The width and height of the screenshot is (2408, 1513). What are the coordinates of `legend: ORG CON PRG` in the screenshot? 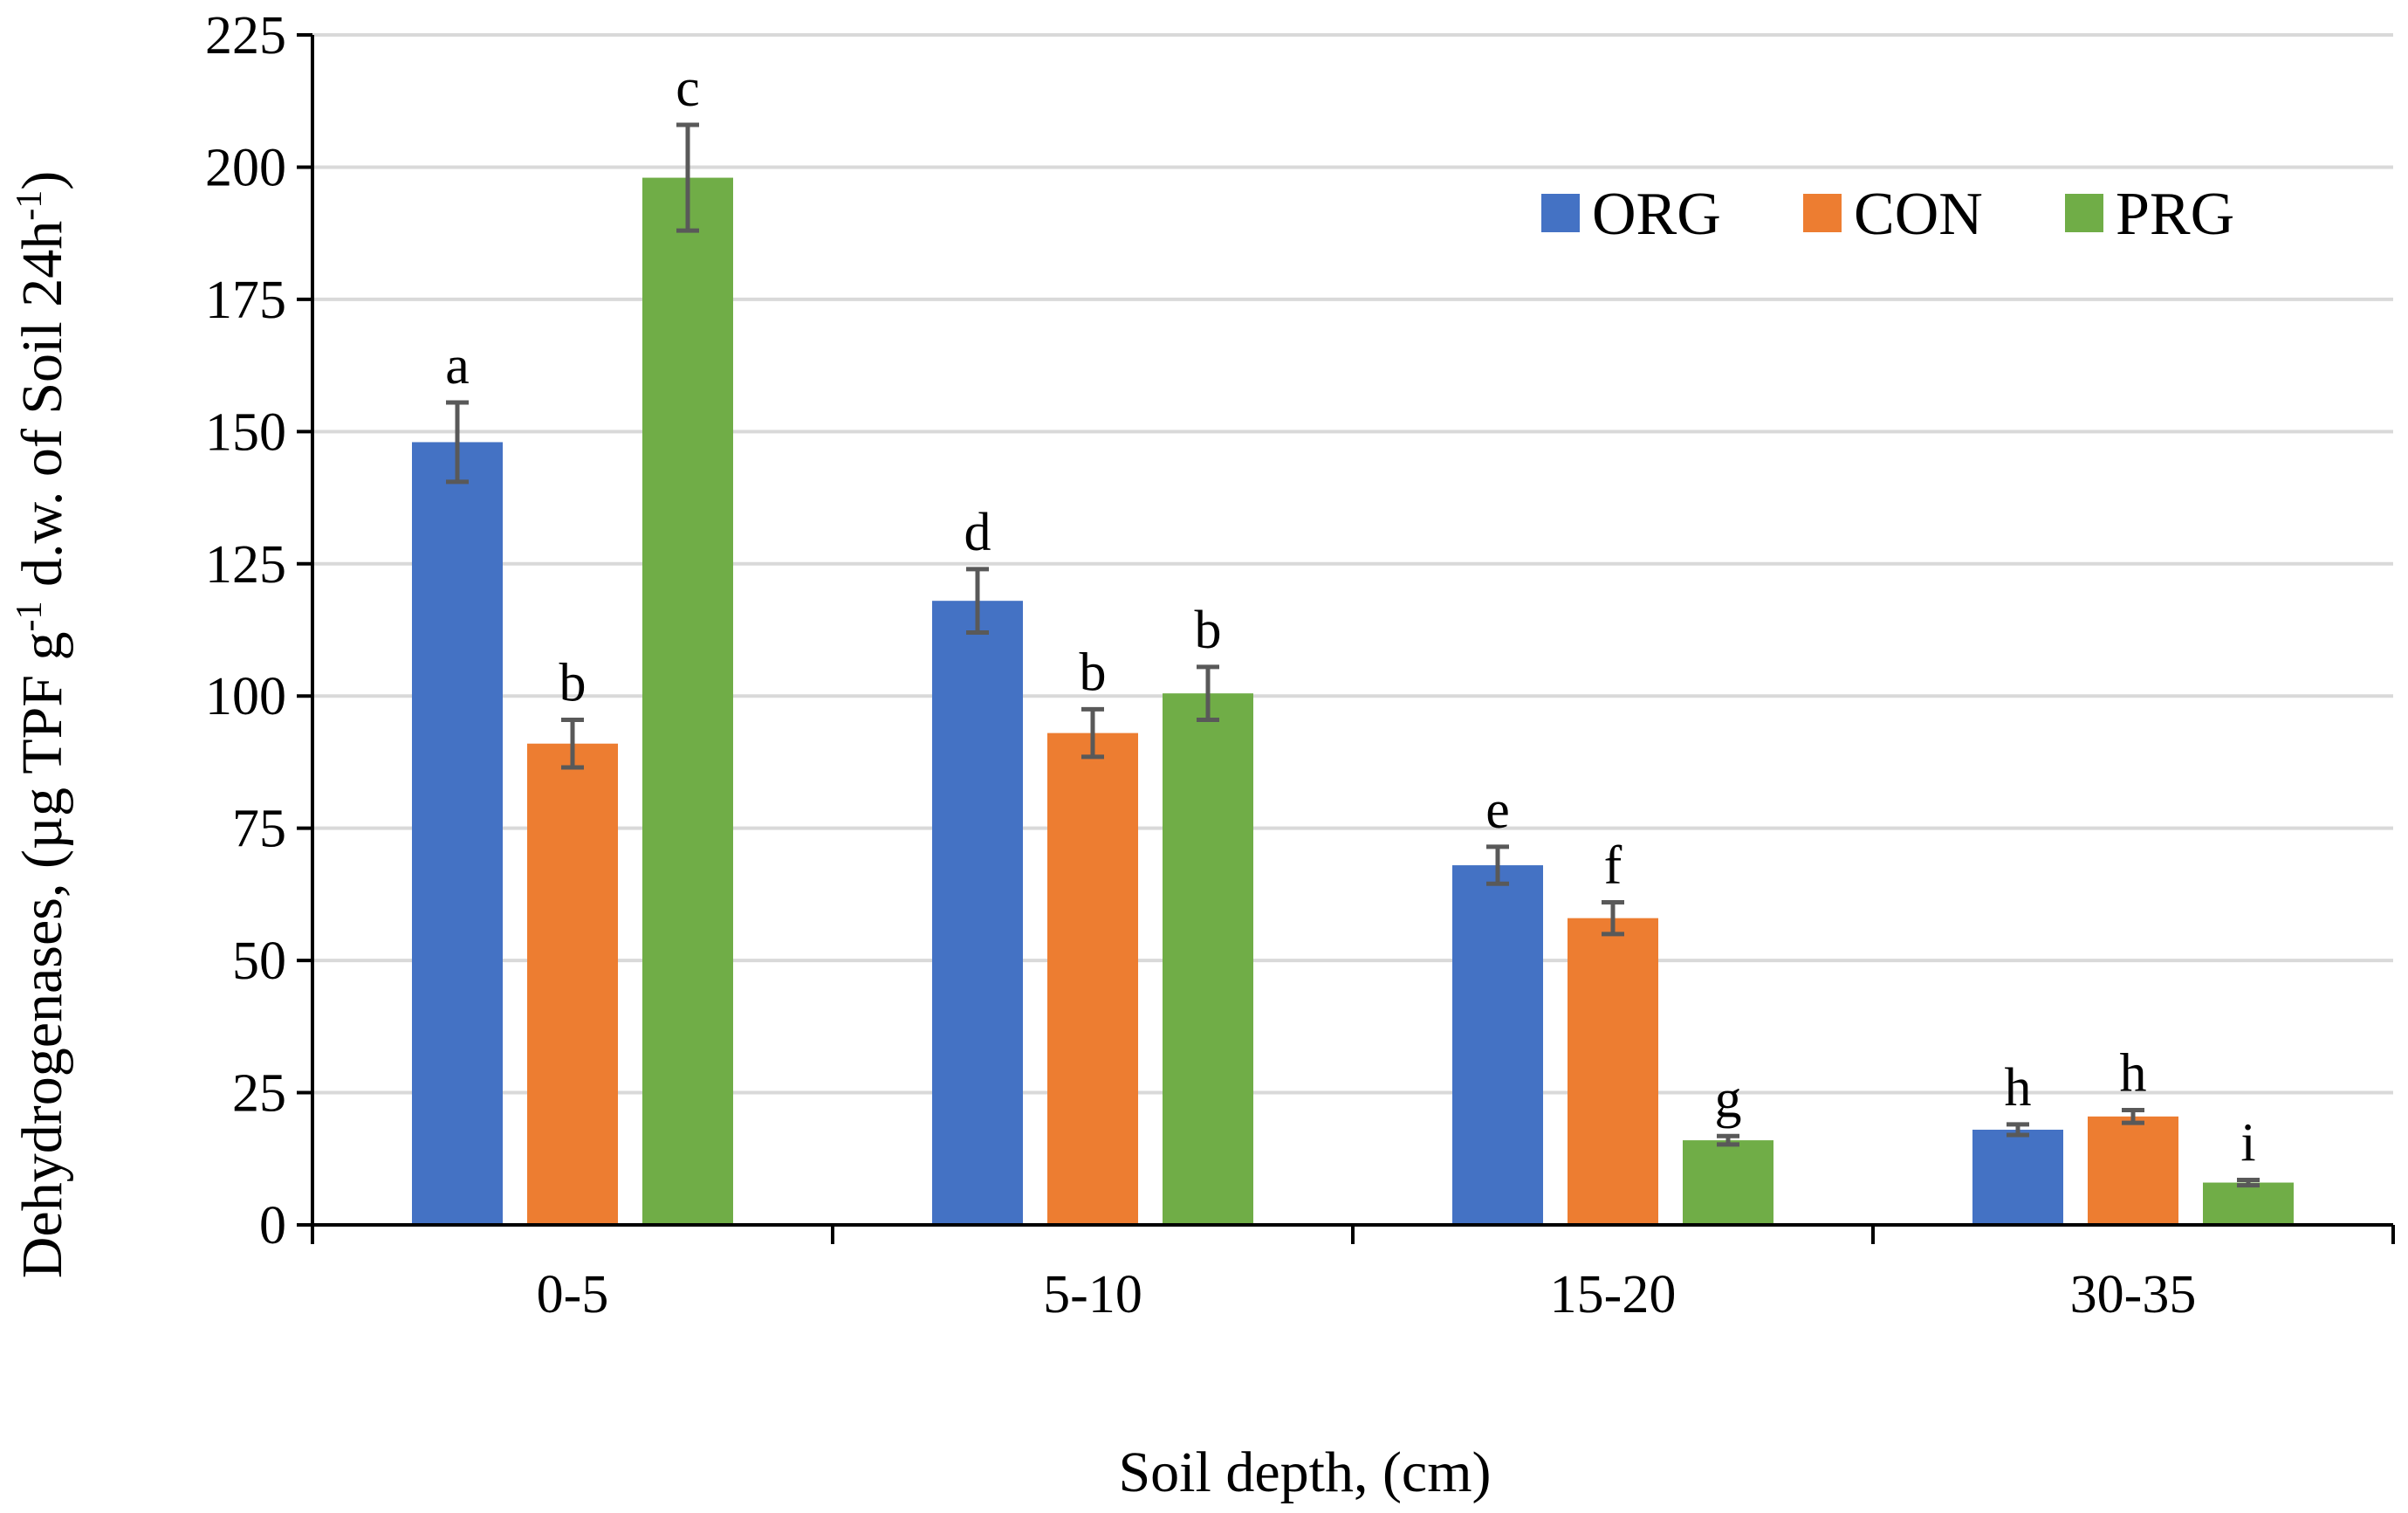 It's located at (1887, 215).